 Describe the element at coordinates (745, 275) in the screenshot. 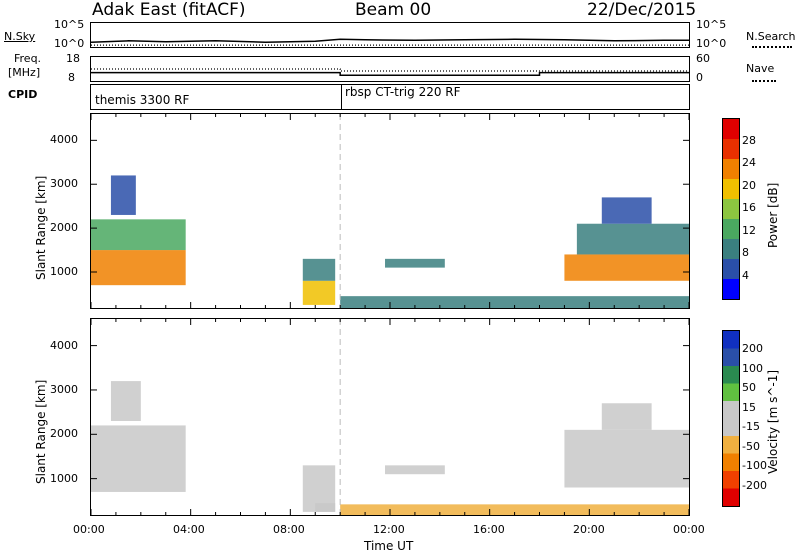

I see `colorbar-tick-label: 4` at that location.